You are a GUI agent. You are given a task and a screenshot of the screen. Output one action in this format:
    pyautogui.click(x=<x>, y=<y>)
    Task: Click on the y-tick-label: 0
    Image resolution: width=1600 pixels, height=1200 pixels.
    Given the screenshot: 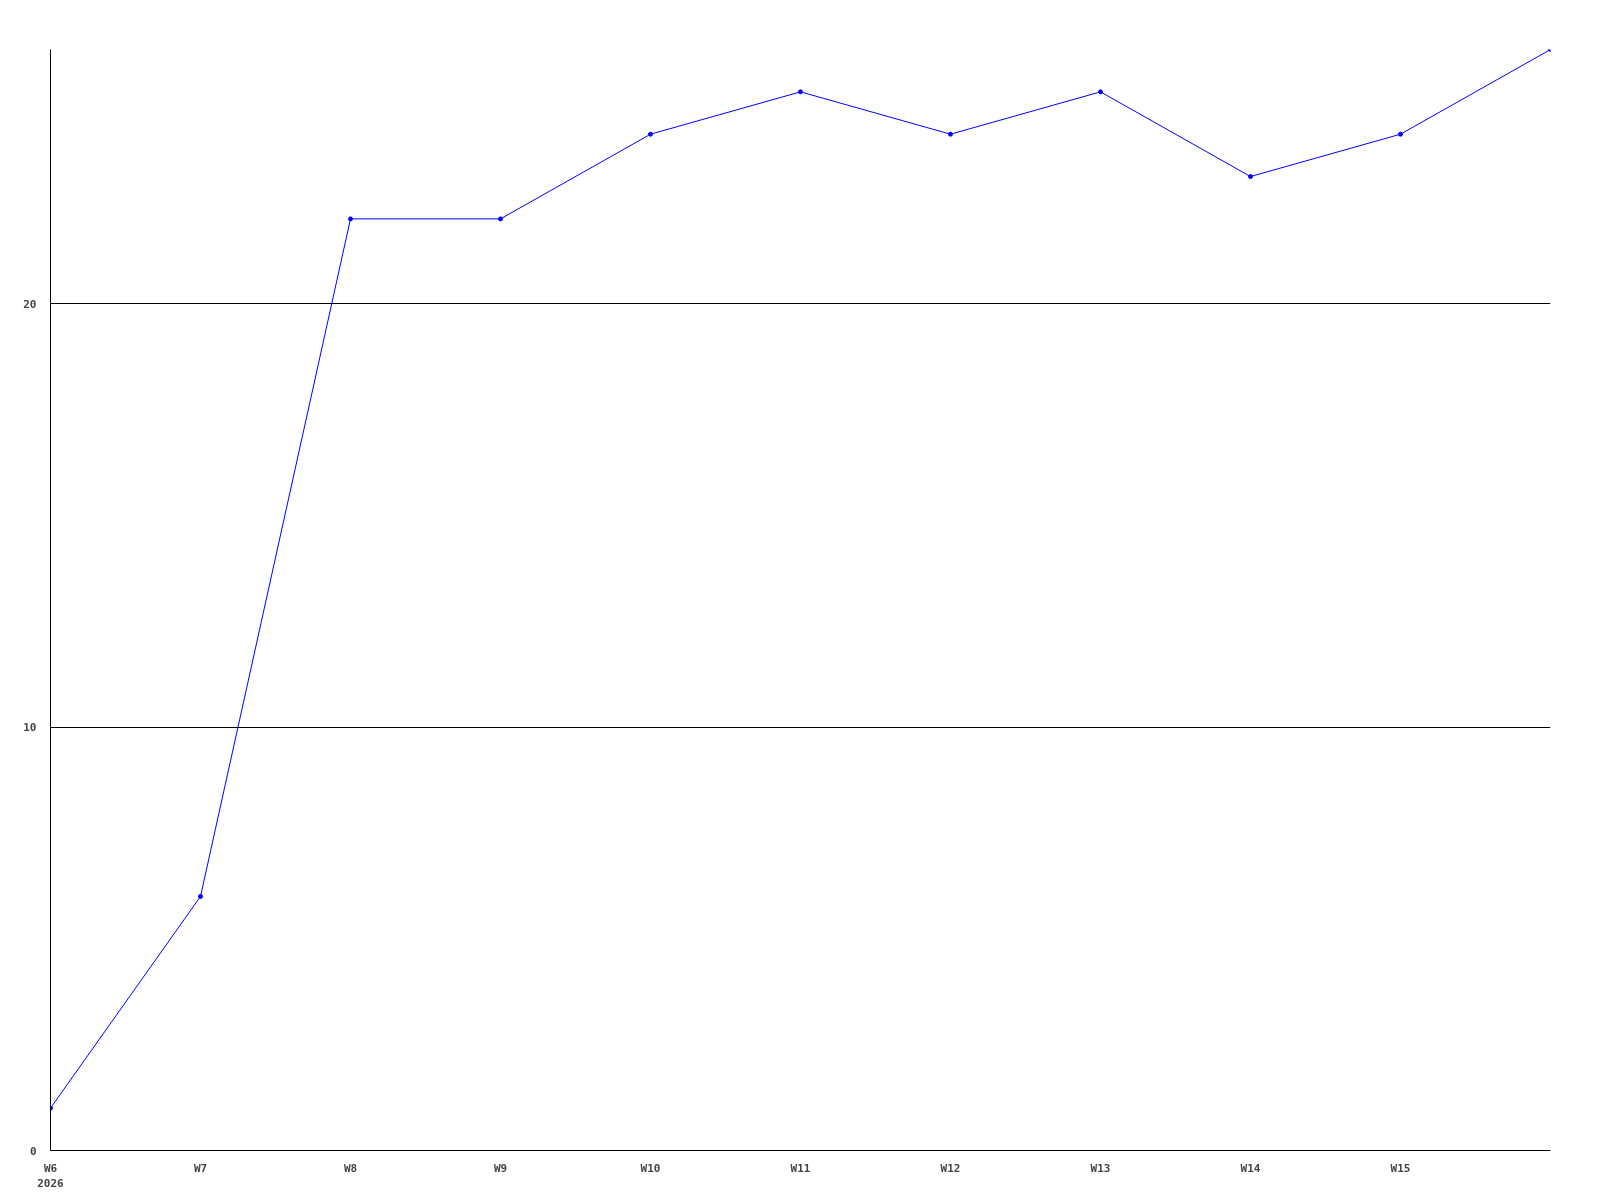 What is the action you would take?
    pyautogui.click(x=33, y=1151)
    